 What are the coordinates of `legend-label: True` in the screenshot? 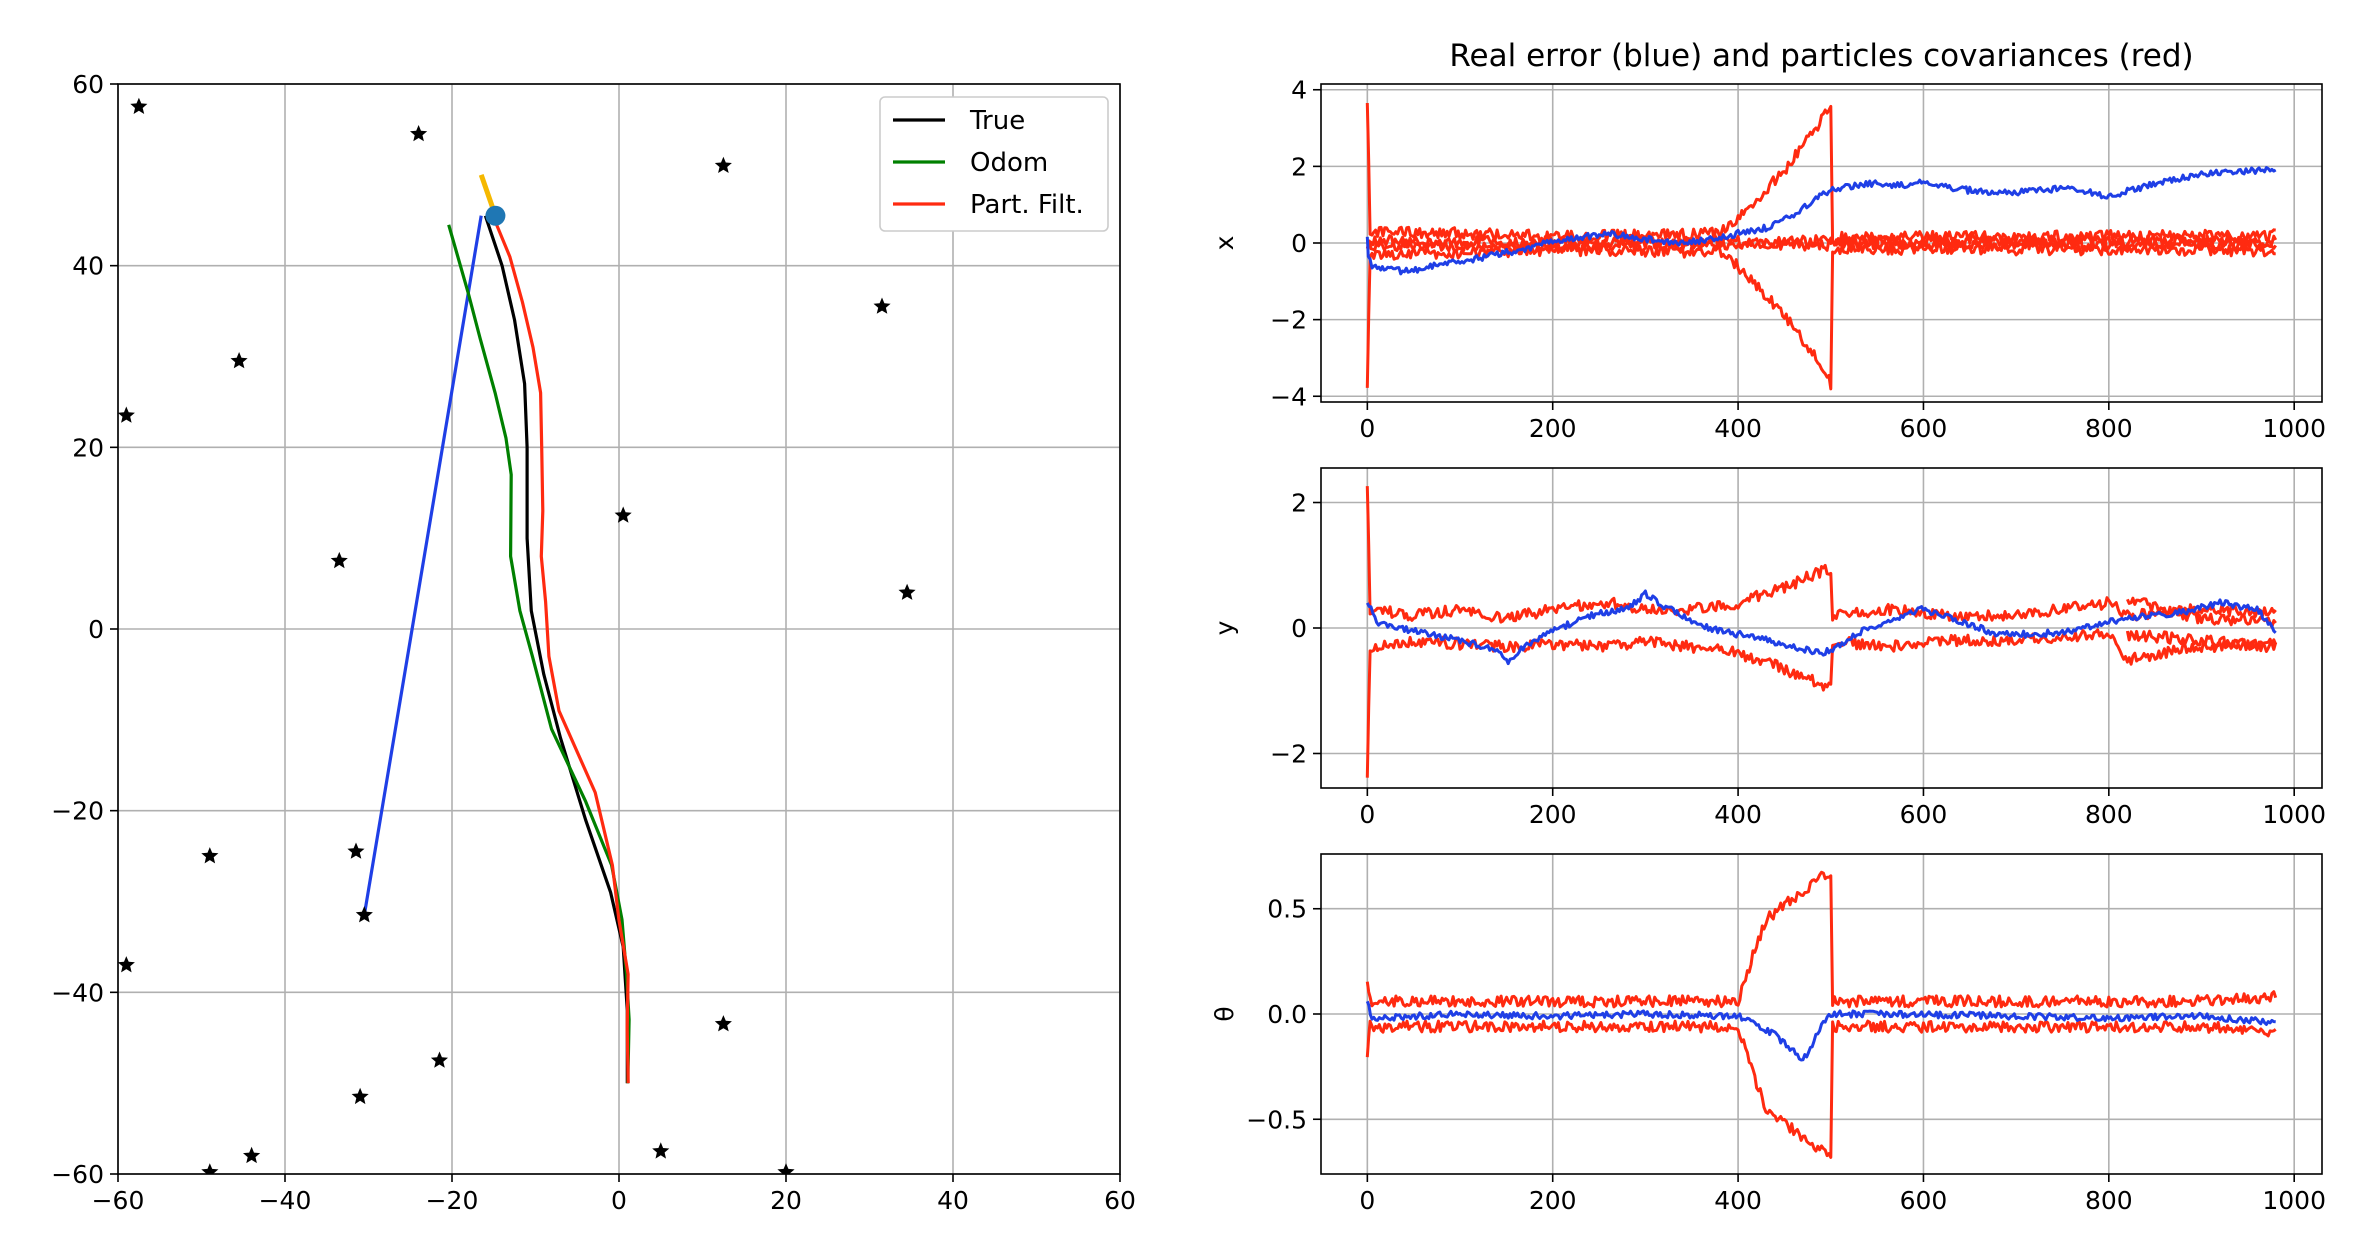 It's located at (997, 121).